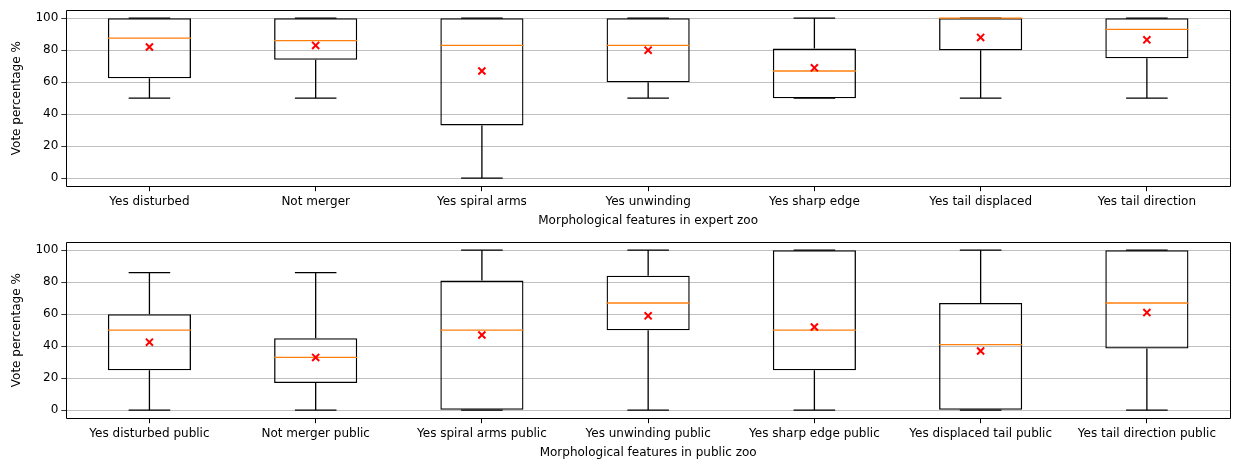 The width and height of the screenshot is (1238, 464). Describe the element at coordinates (315, 432) in the screenshot. I see `x-tick-label: Not merger public` at that location.